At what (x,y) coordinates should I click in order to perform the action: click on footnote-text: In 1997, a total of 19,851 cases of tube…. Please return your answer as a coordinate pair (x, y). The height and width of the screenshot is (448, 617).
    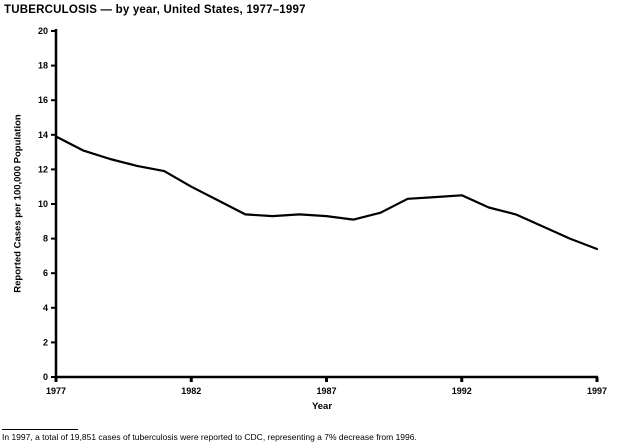
    Looking at the image, I should click on (209, 437).